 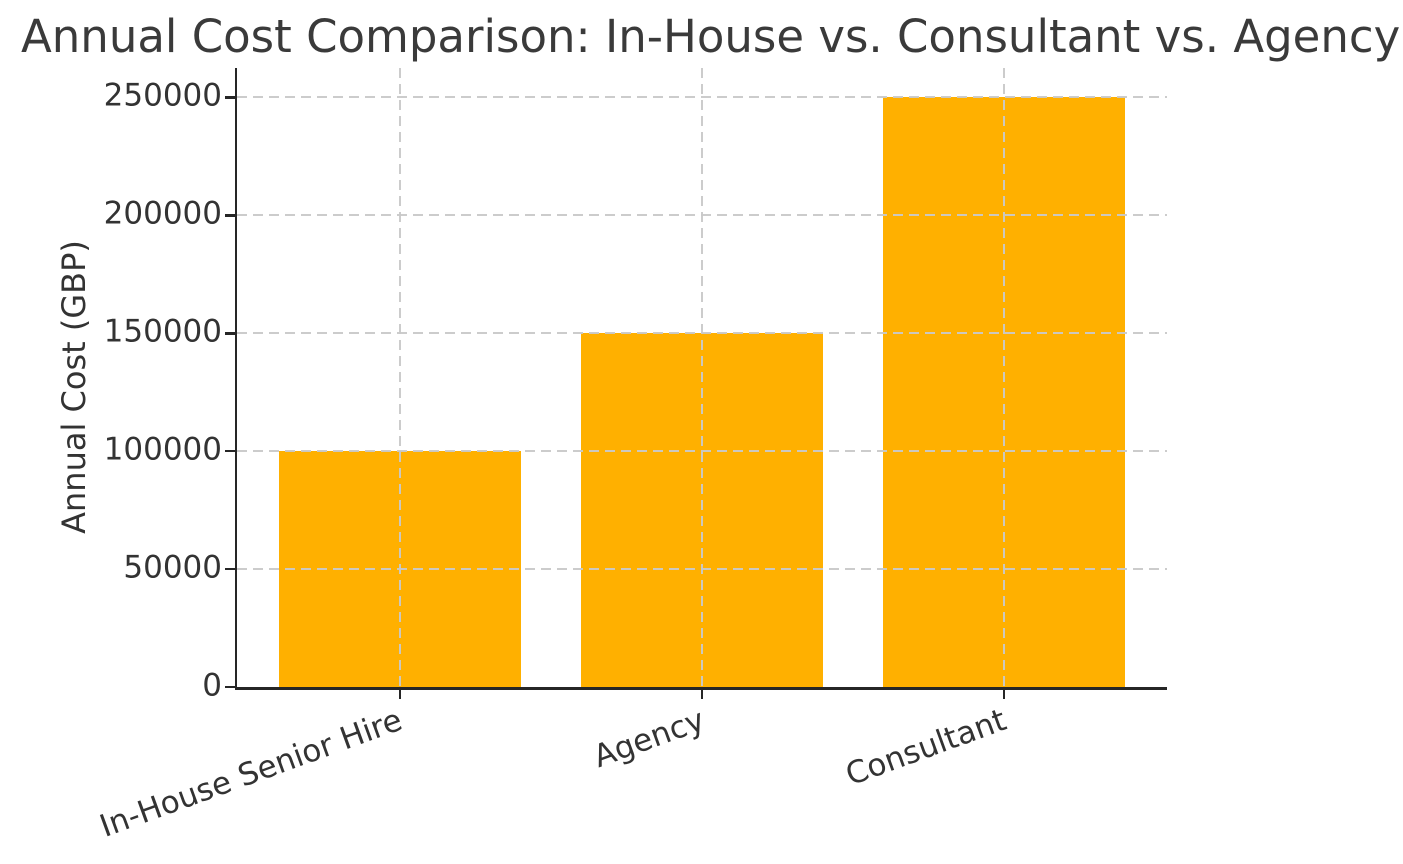 I want to click on x-tick-label-in-house-senior-hire: In-House Senior Hire, so click(x=251, y=773).